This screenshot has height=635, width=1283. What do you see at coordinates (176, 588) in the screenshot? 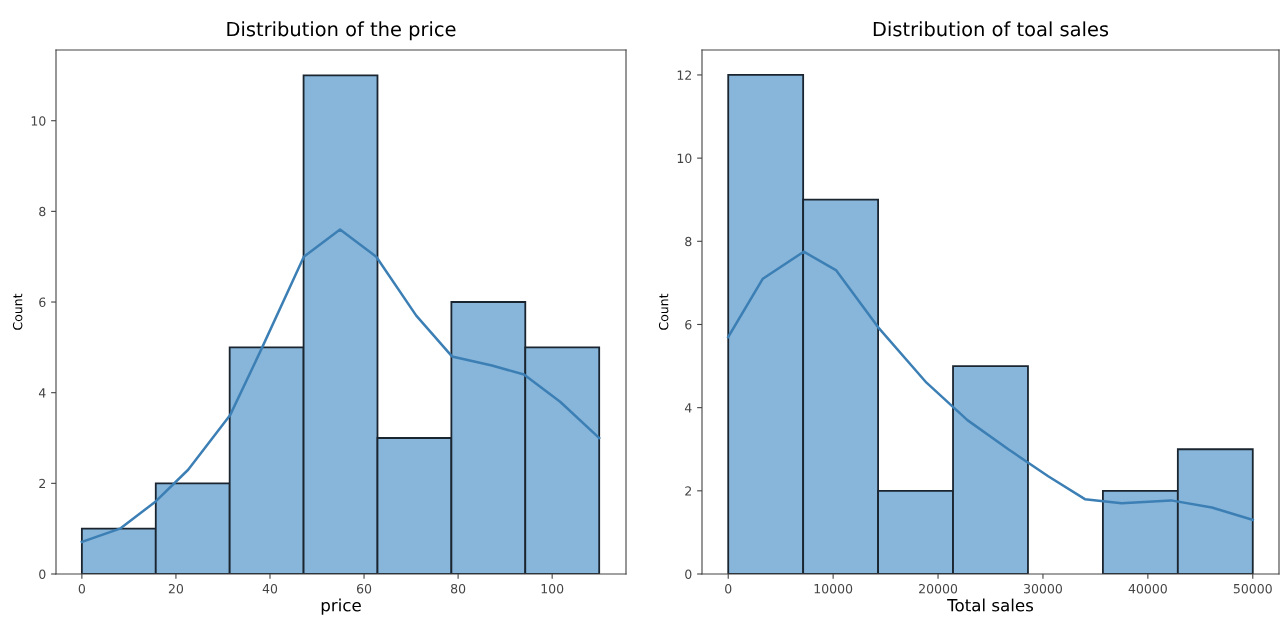
I see `x-tick-label: 20` at bounding box center [176, 588].